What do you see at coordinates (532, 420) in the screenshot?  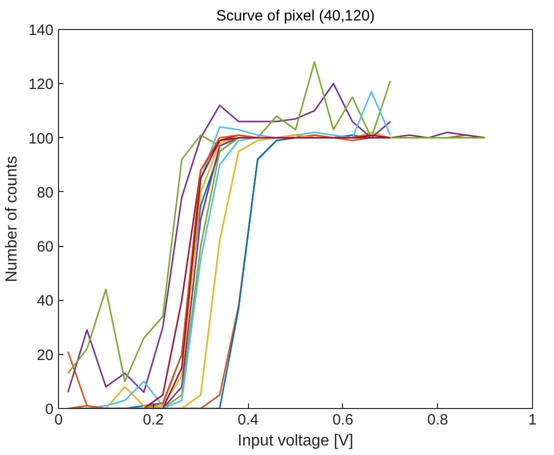 I see `x-tick-label: 1` at bounding box center [532, 420].